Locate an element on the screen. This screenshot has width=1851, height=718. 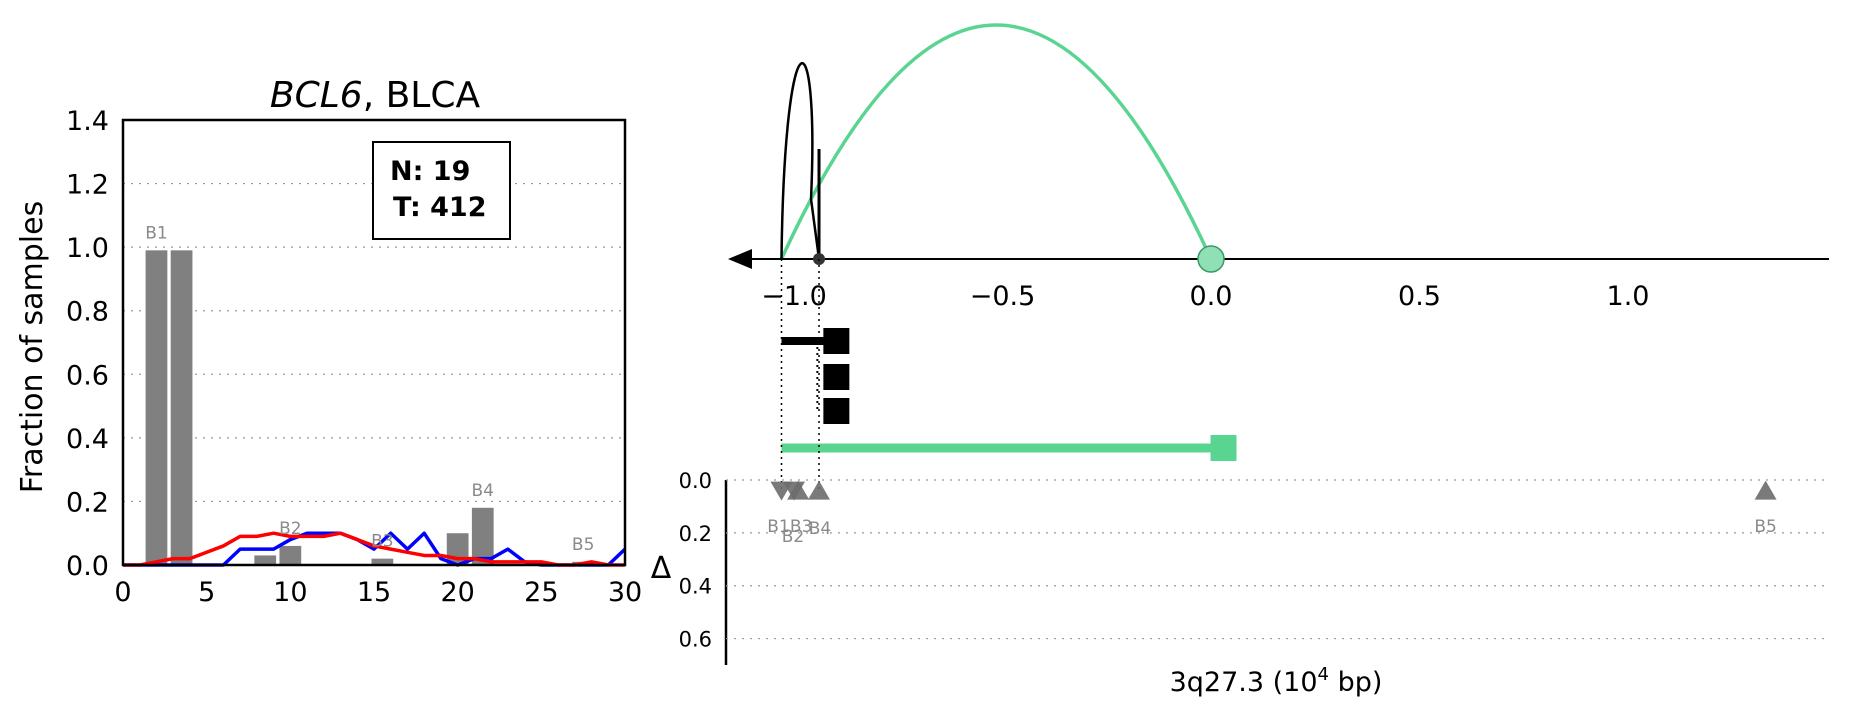
y-tick-label: 1.0 is located at coordinates (87, 248).